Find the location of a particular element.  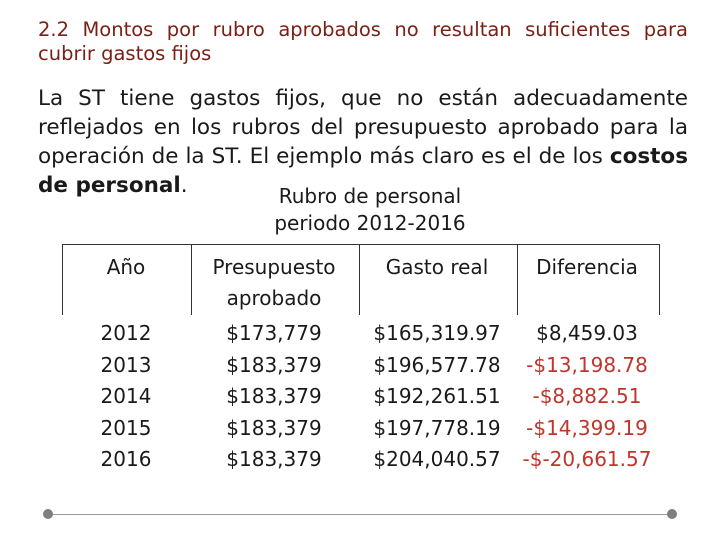

table-frame is located at coordinates (361, 279).